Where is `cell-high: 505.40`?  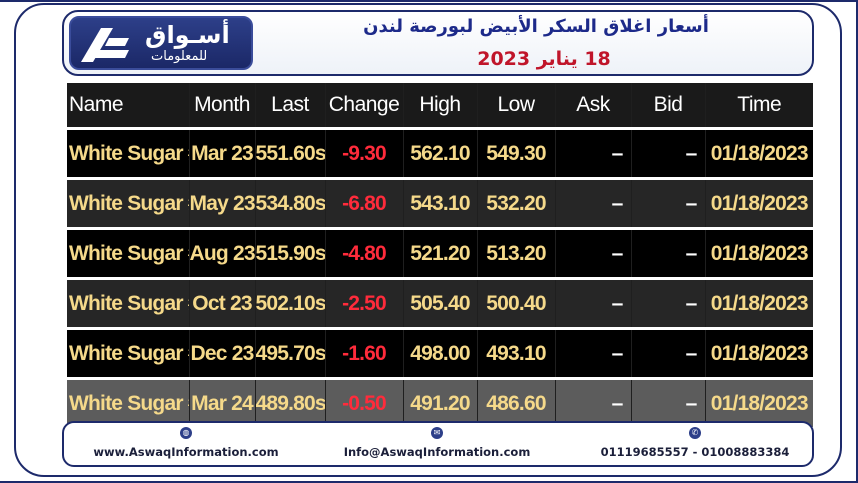 cell-high: 505.40 is located at coordinates (439, 303).